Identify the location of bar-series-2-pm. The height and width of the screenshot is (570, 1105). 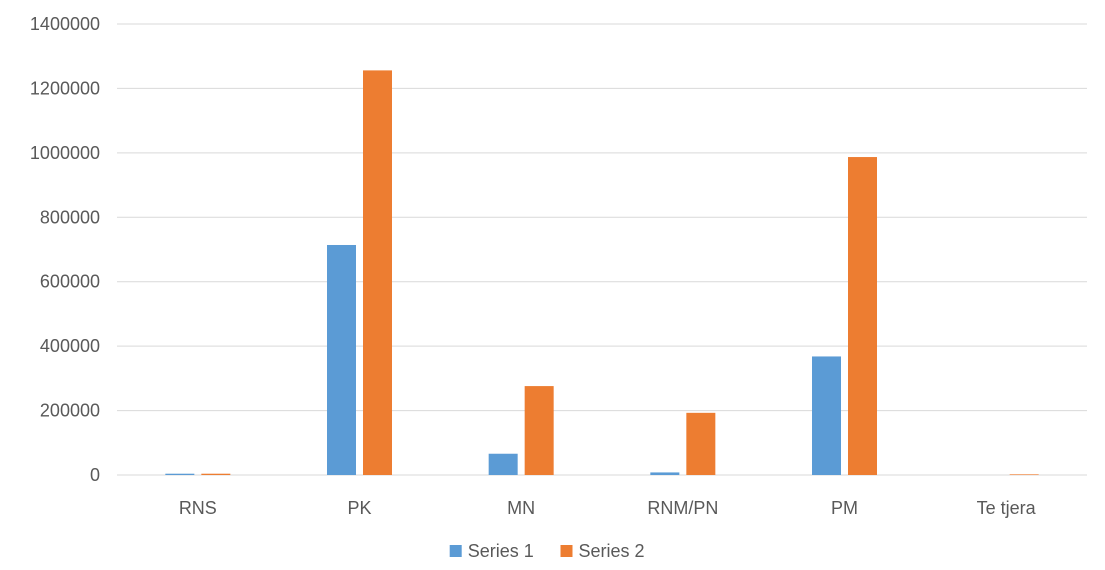
(862, 316).